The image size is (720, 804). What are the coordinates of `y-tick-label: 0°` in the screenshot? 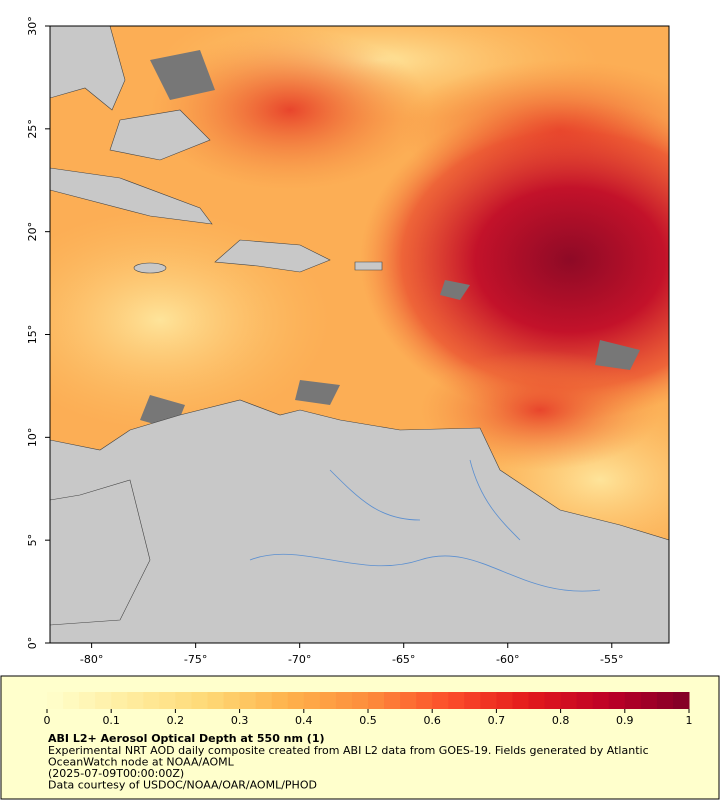 It's located at (32, 643).